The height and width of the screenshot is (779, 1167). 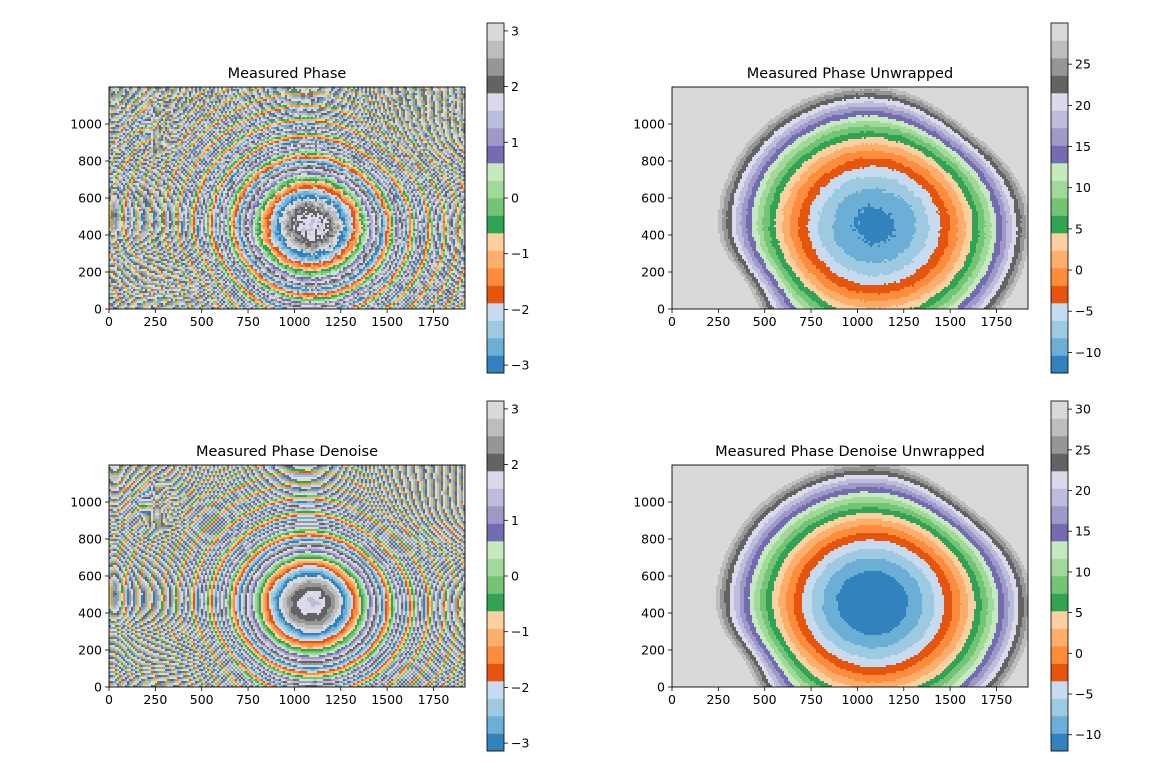 What do you see at coordinates (850, 452) in the screenshot?
I see `chart-title: Measured Phase Denoise Unwrapped` at bounding box center [850, 452].